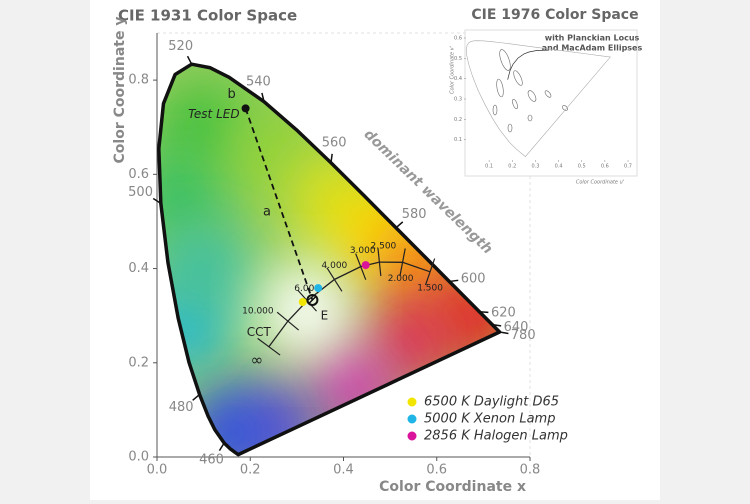  What do you see at coordinates (523, 335) in the screenshot?
I see `wavelength-label: 780` at bounding box center [523, 335].